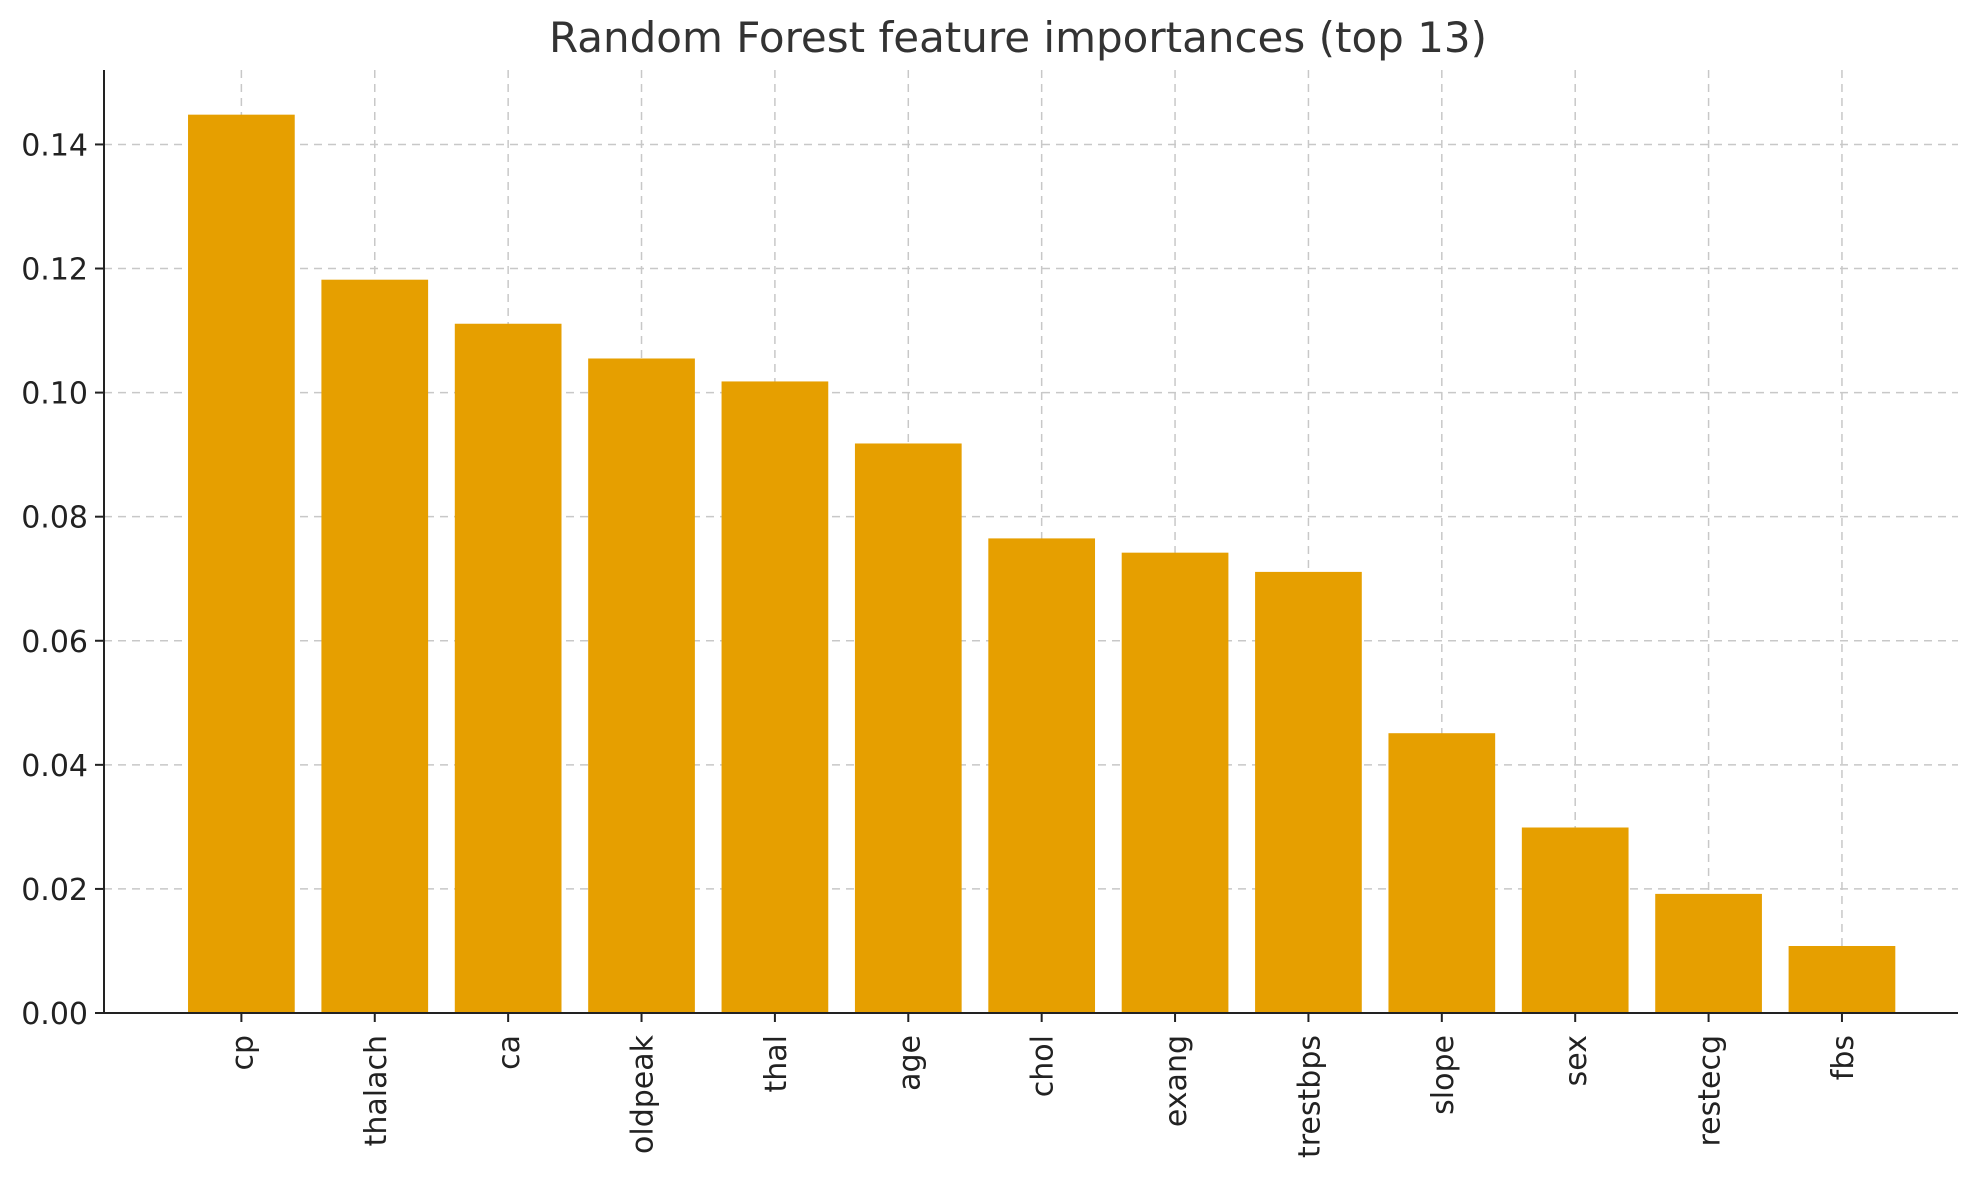 This screenshot has width=1979, height=1180. I want to click on bar-age, so click(908, 728).